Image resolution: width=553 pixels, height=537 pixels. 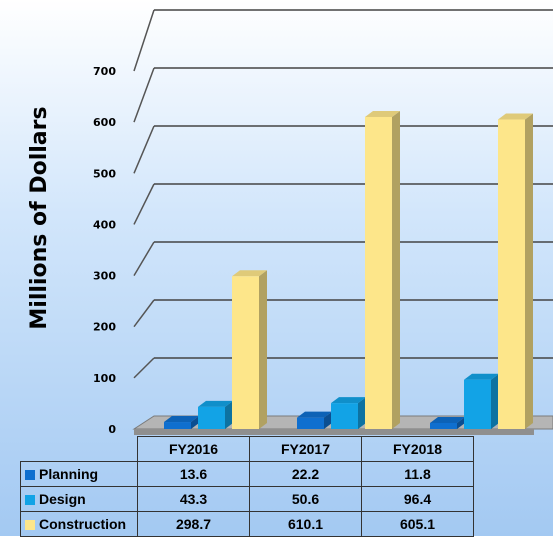 I want to click on floor-front, so click(x=334, y=432).